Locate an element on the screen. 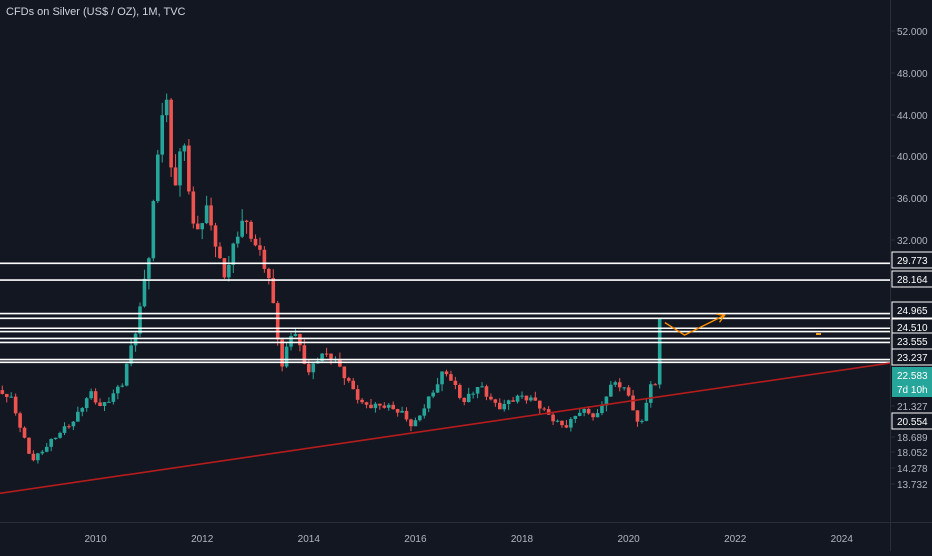  projection-arrowhead is located at coordinates (721, 318).